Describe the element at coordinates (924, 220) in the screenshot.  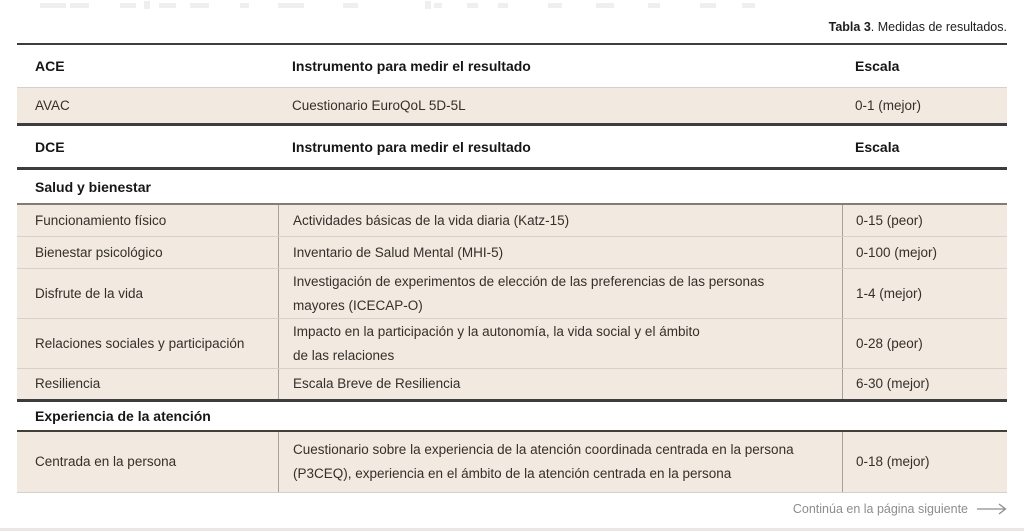
I see `cell-scale: 0-15 (peor)` at that location.